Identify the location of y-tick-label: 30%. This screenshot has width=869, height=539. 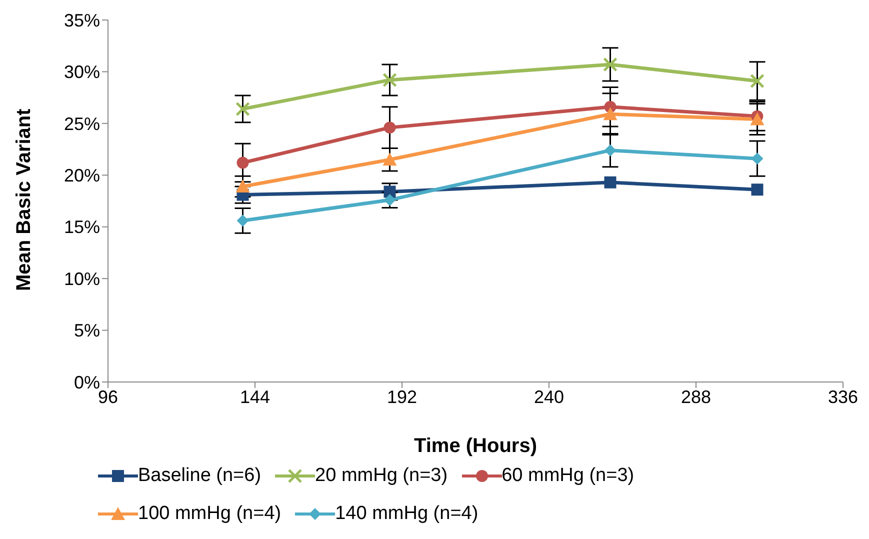
(82, 72).